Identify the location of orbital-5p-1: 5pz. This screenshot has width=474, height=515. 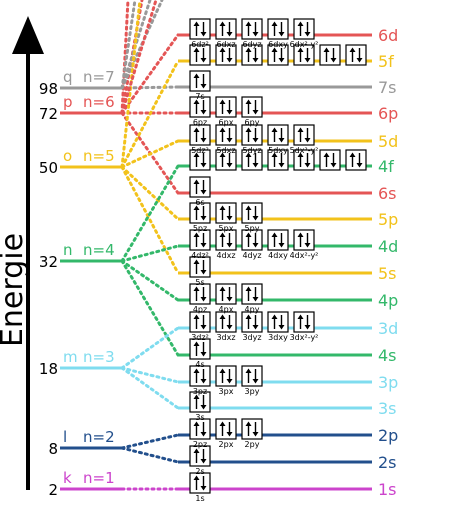
(200, 217).